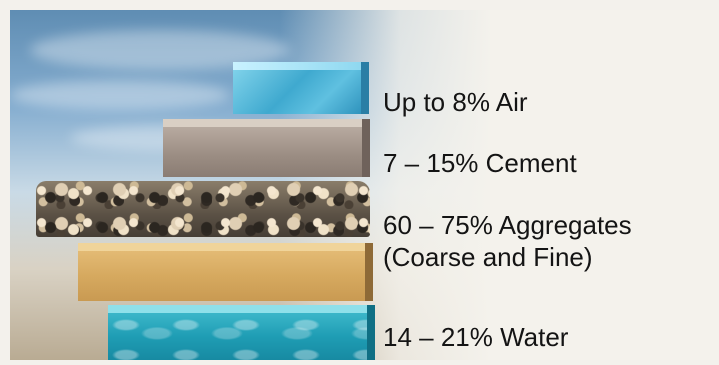 This screenshot has width=719, height=365. What do you see at coordinates (225, 272) in the screenshot?
I see `sand-block` at bounding box center [225, 272].